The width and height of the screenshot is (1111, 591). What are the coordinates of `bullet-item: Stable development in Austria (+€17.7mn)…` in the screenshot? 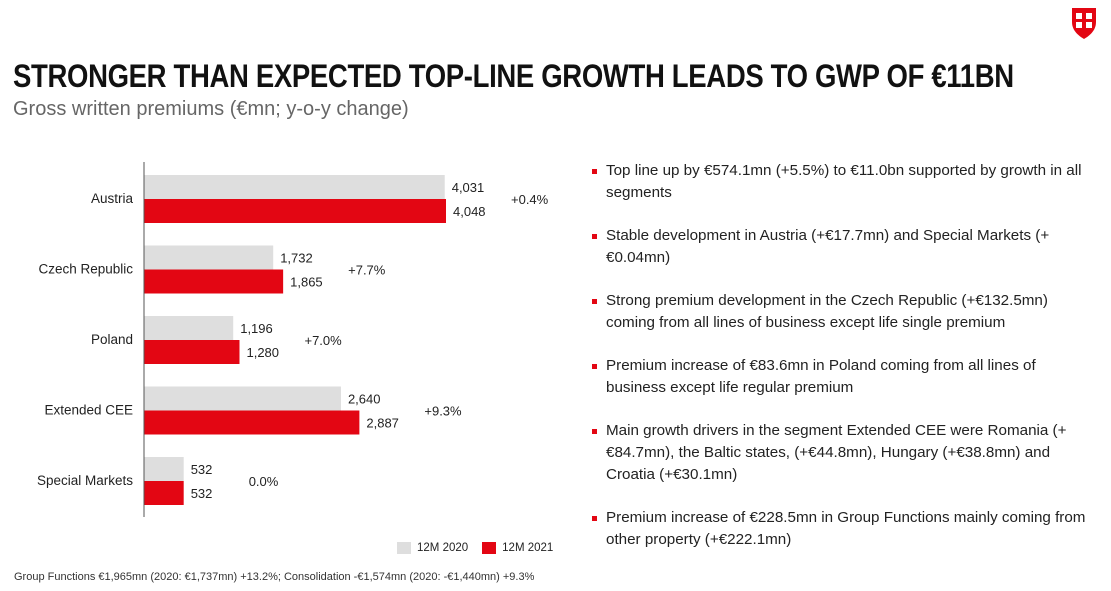 It's located at (841, 247).